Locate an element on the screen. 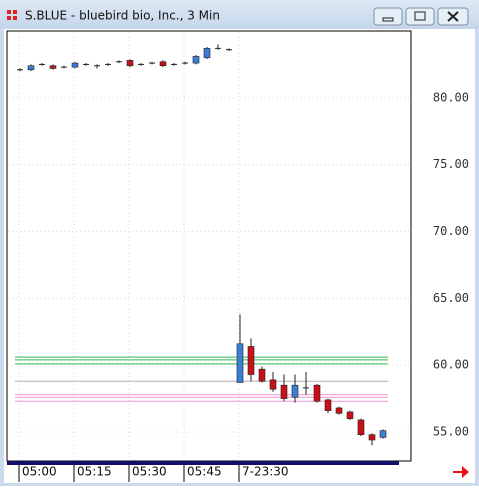 This screenshot has width=479, height=490. x-tick-label: 05:45 is located at coordinates (204, 472).